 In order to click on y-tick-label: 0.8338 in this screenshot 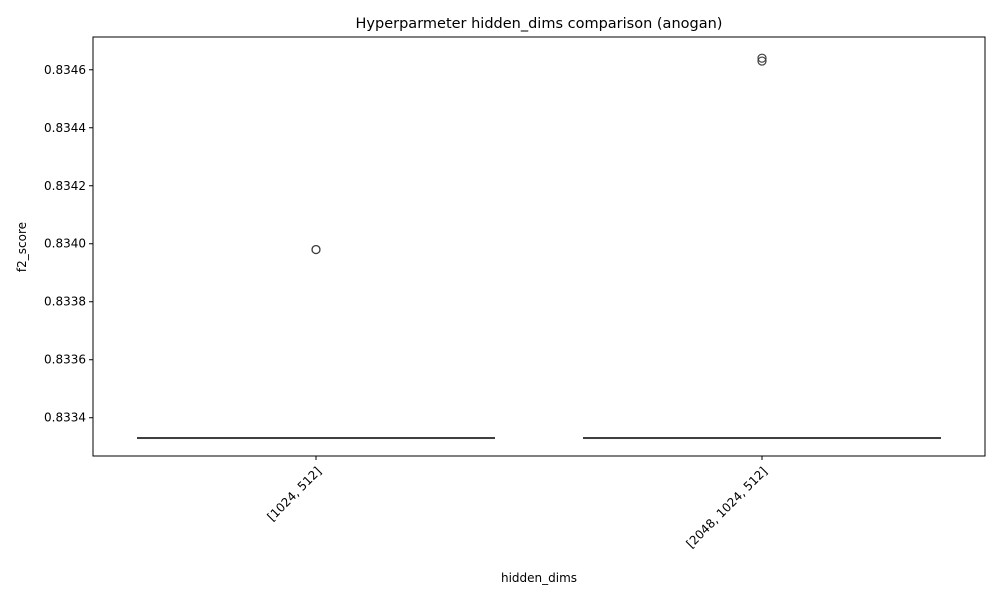, I will do `click(65, 302)`.